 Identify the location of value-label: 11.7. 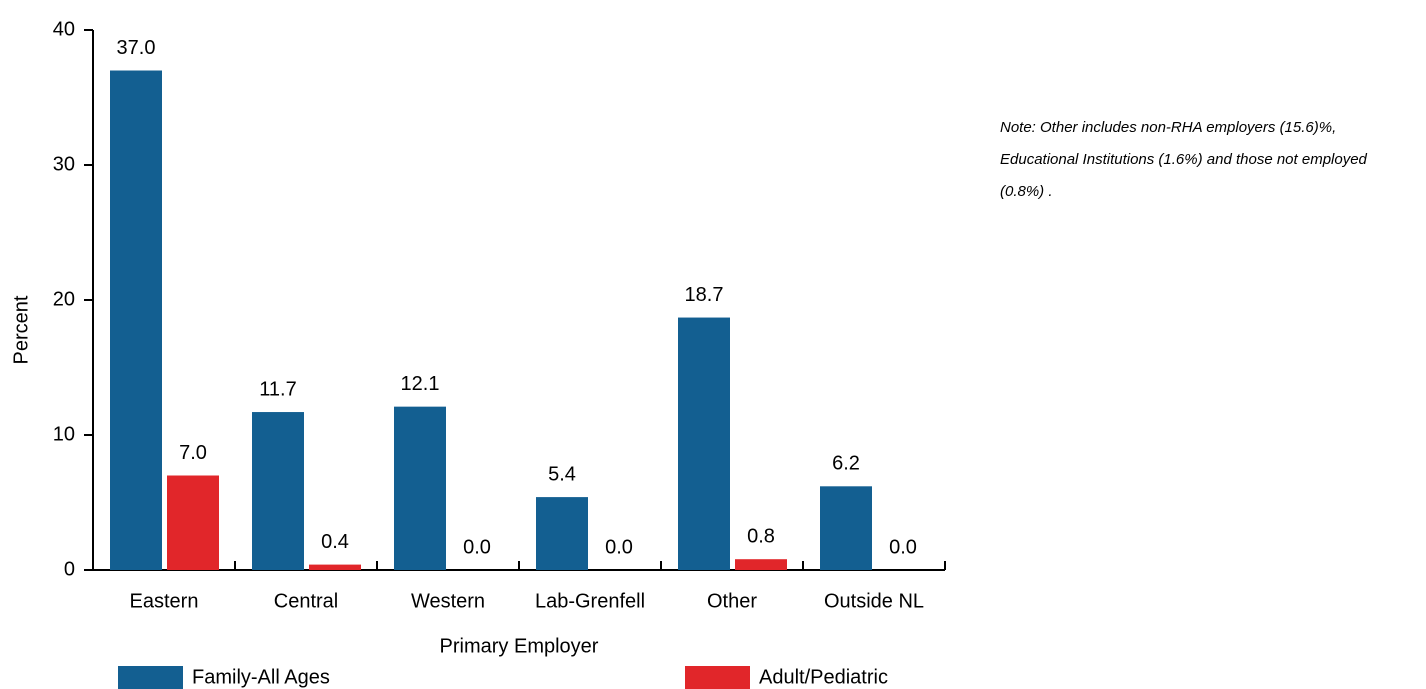
(277, 389).